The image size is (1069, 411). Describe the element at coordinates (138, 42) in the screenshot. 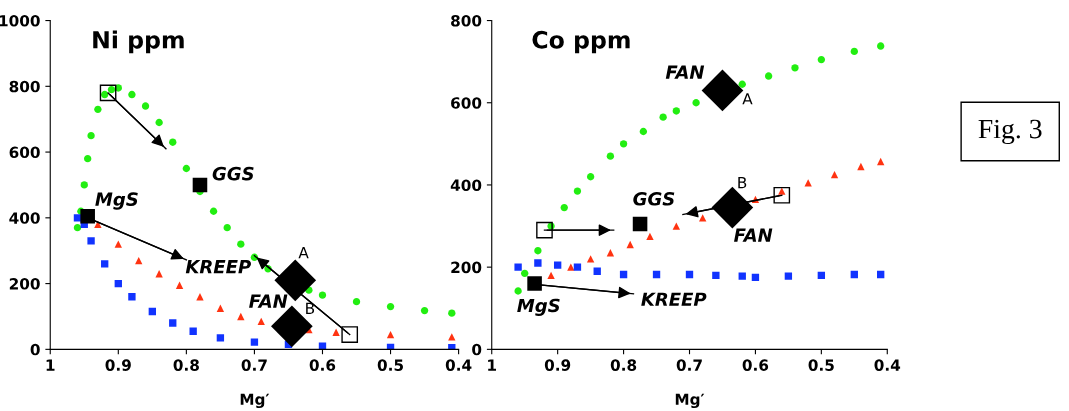

I see `chart-title: Ni ppm` at that location.